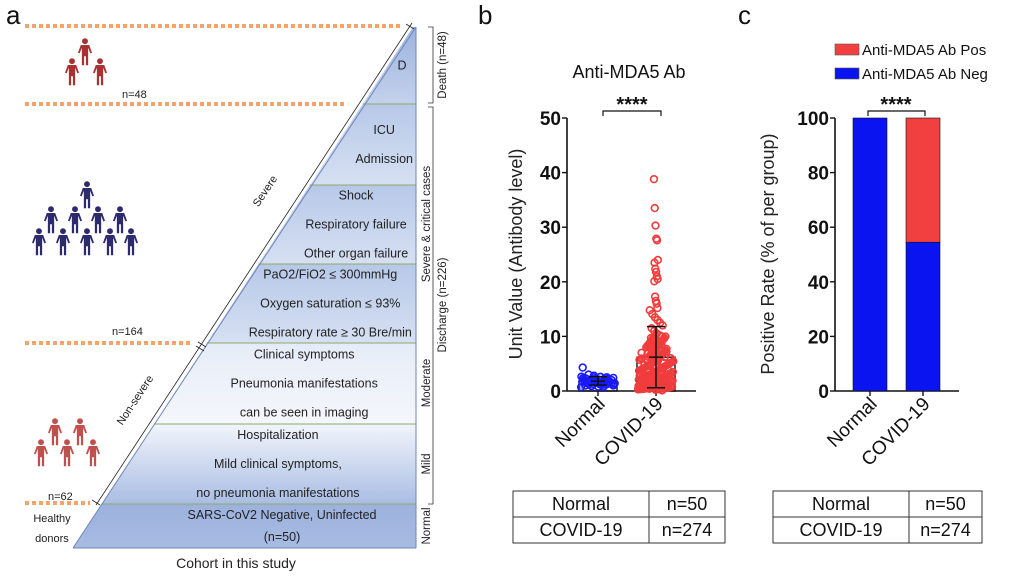 The image size is (1025, 576). I want to click on bar-segment, so click(923, 316).